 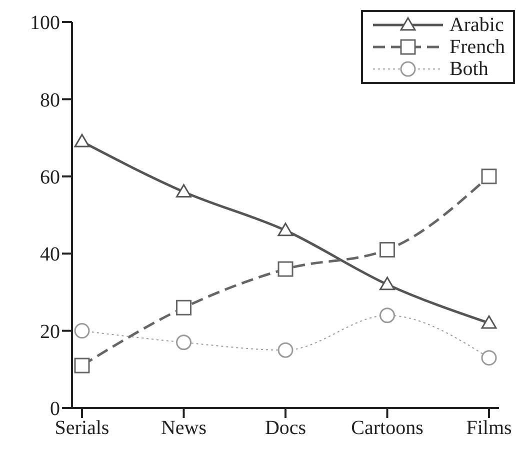 What do you see at coordinates (50, 331) in the screenshot?
I see `y-tick-label: 20` at bounding box center [50, 331].